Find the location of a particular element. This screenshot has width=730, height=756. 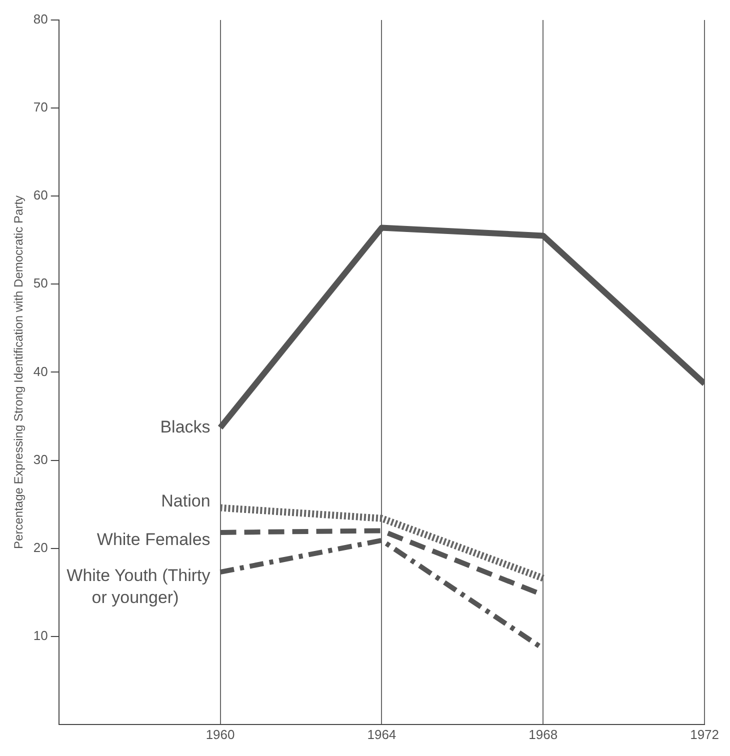

y-tick-label: 50 is located at coordinates (40, 283).